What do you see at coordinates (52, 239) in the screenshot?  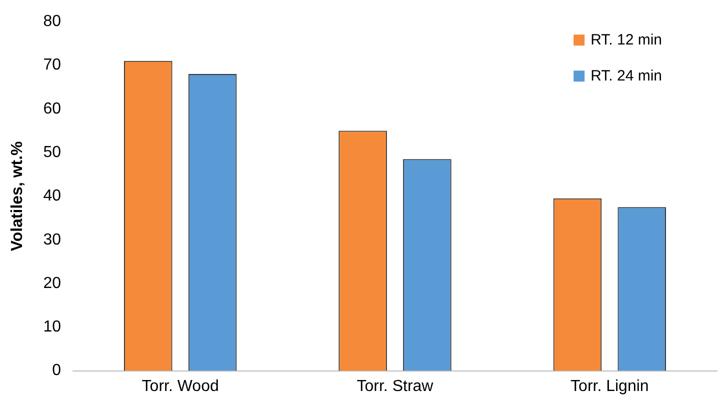 I see `y-tick-label: 30` at bounding box center [52, 239].